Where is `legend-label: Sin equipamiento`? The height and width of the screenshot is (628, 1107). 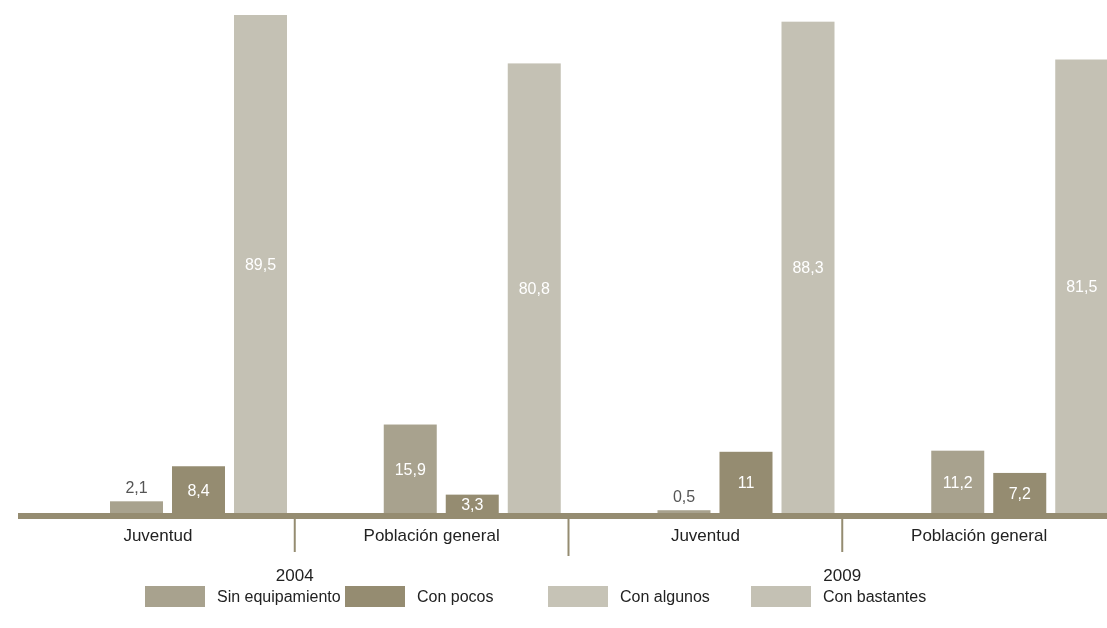
legend-label: Sin equipamiento is located at coordinates (279, 596).